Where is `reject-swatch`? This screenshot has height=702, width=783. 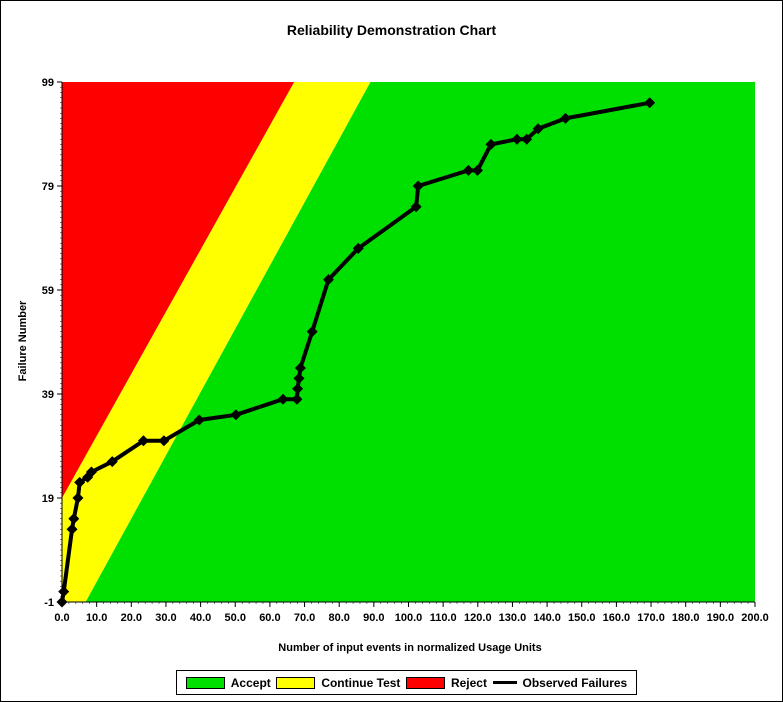
reject-swatch is located at coordinates (425, 682).